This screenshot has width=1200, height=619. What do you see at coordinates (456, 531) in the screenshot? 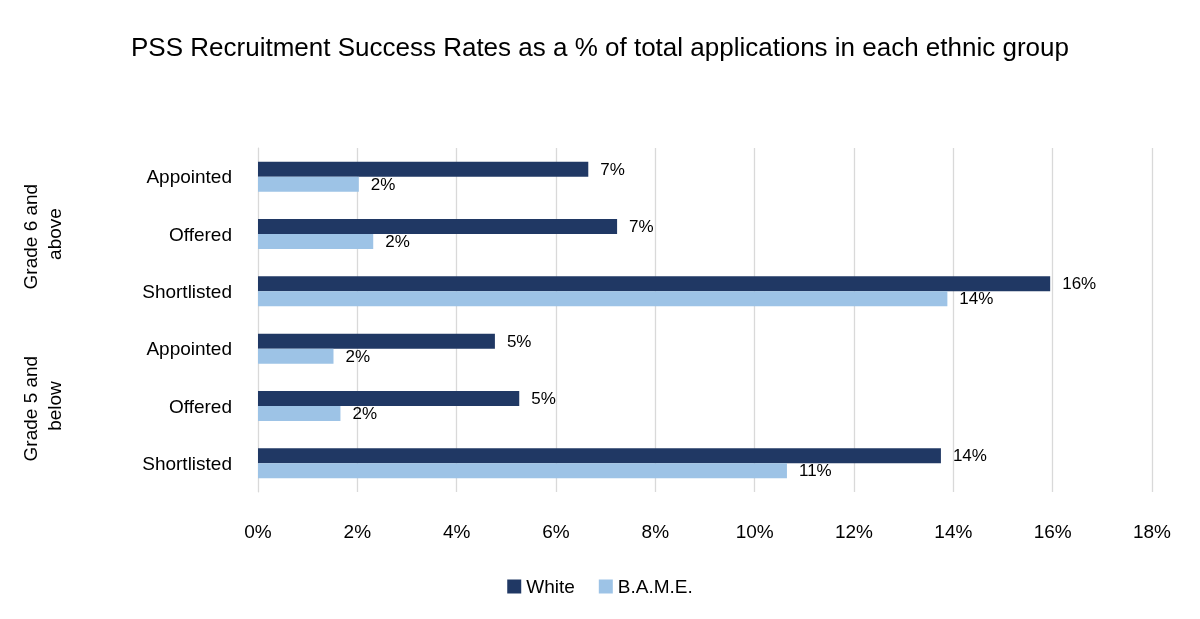
I see `x-tick-label: 4%` at bounding box center [456, 531].